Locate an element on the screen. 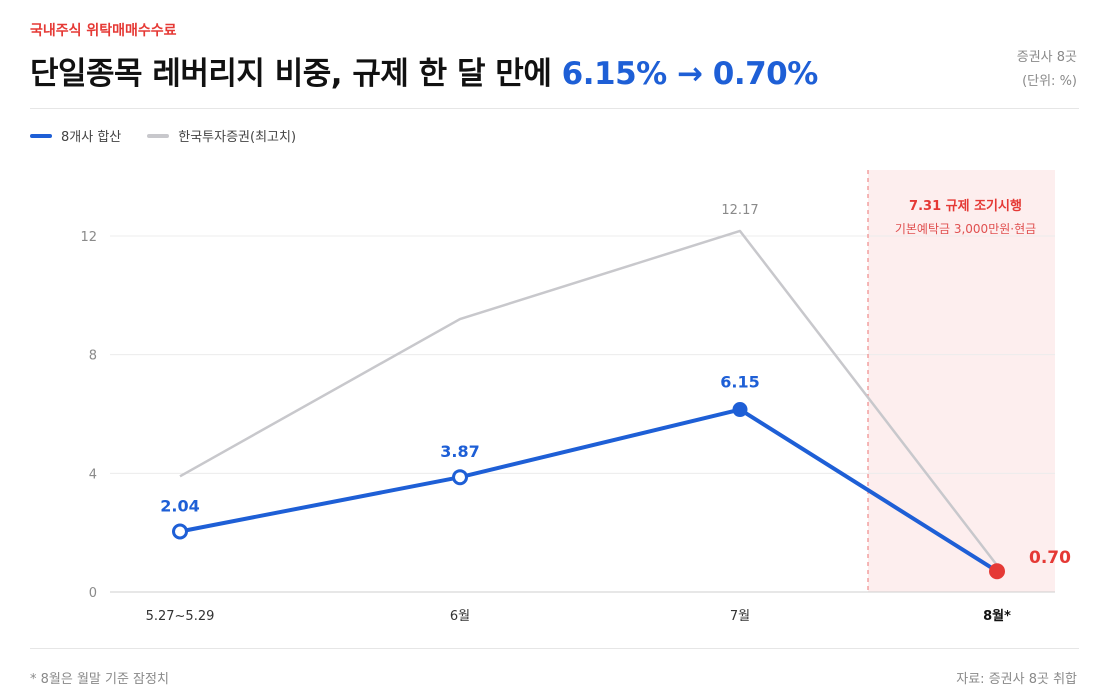  chart-meta: 증권사 8곳 (단위: %) is located at coordinates (1047, 70).